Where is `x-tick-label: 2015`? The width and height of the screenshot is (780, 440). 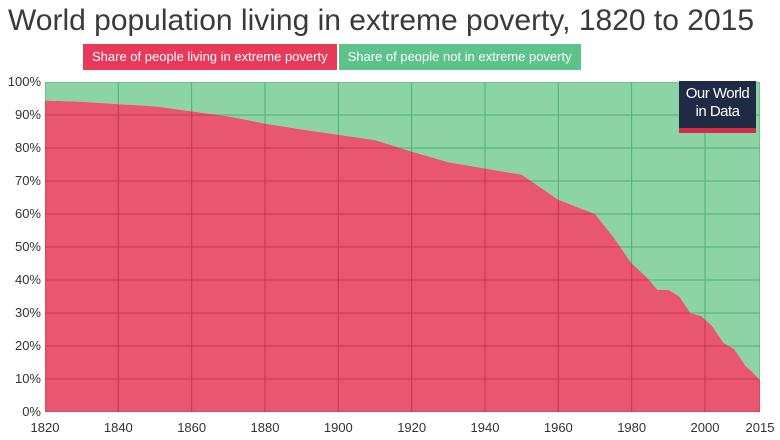 x-tick-label: 2015 is located at coordinates (760, 427).